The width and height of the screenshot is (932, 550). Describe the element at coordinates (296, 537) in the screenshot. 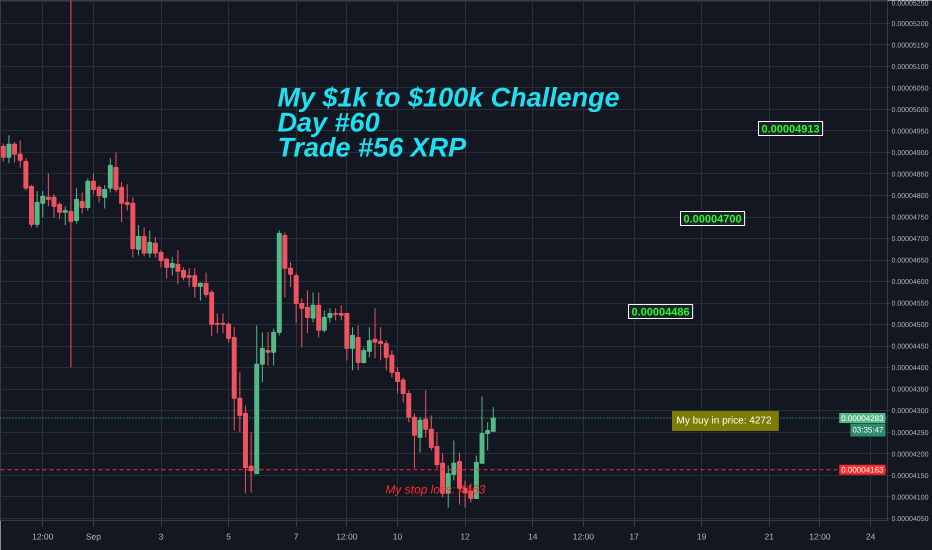

I see `x-tick-label: 7` at that location.